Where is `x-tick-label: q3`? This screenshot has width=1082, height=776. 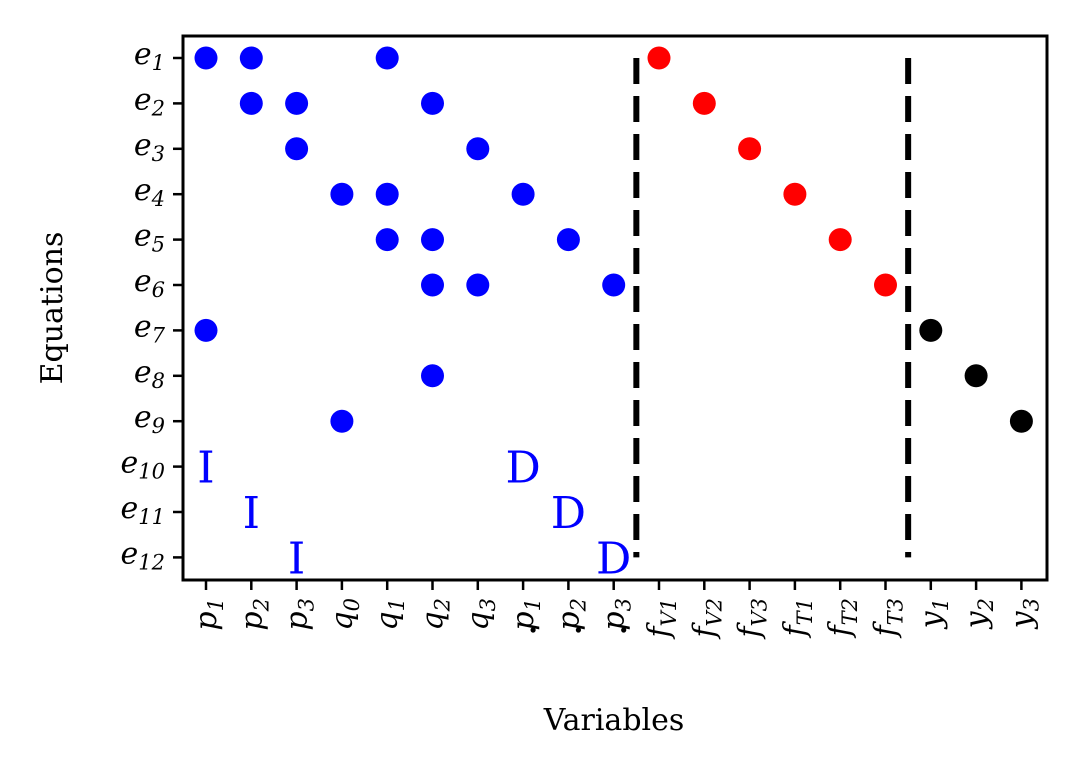
x-tick-label: q3 is located at coordinates (480, 614).